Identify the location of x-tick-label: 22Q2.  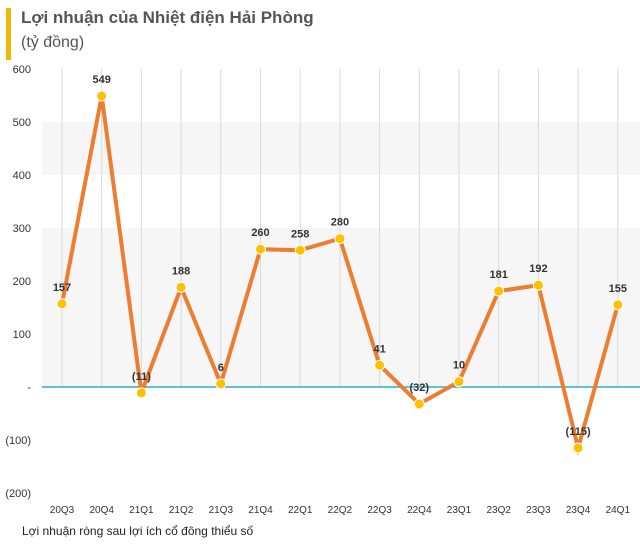
(340, 510).